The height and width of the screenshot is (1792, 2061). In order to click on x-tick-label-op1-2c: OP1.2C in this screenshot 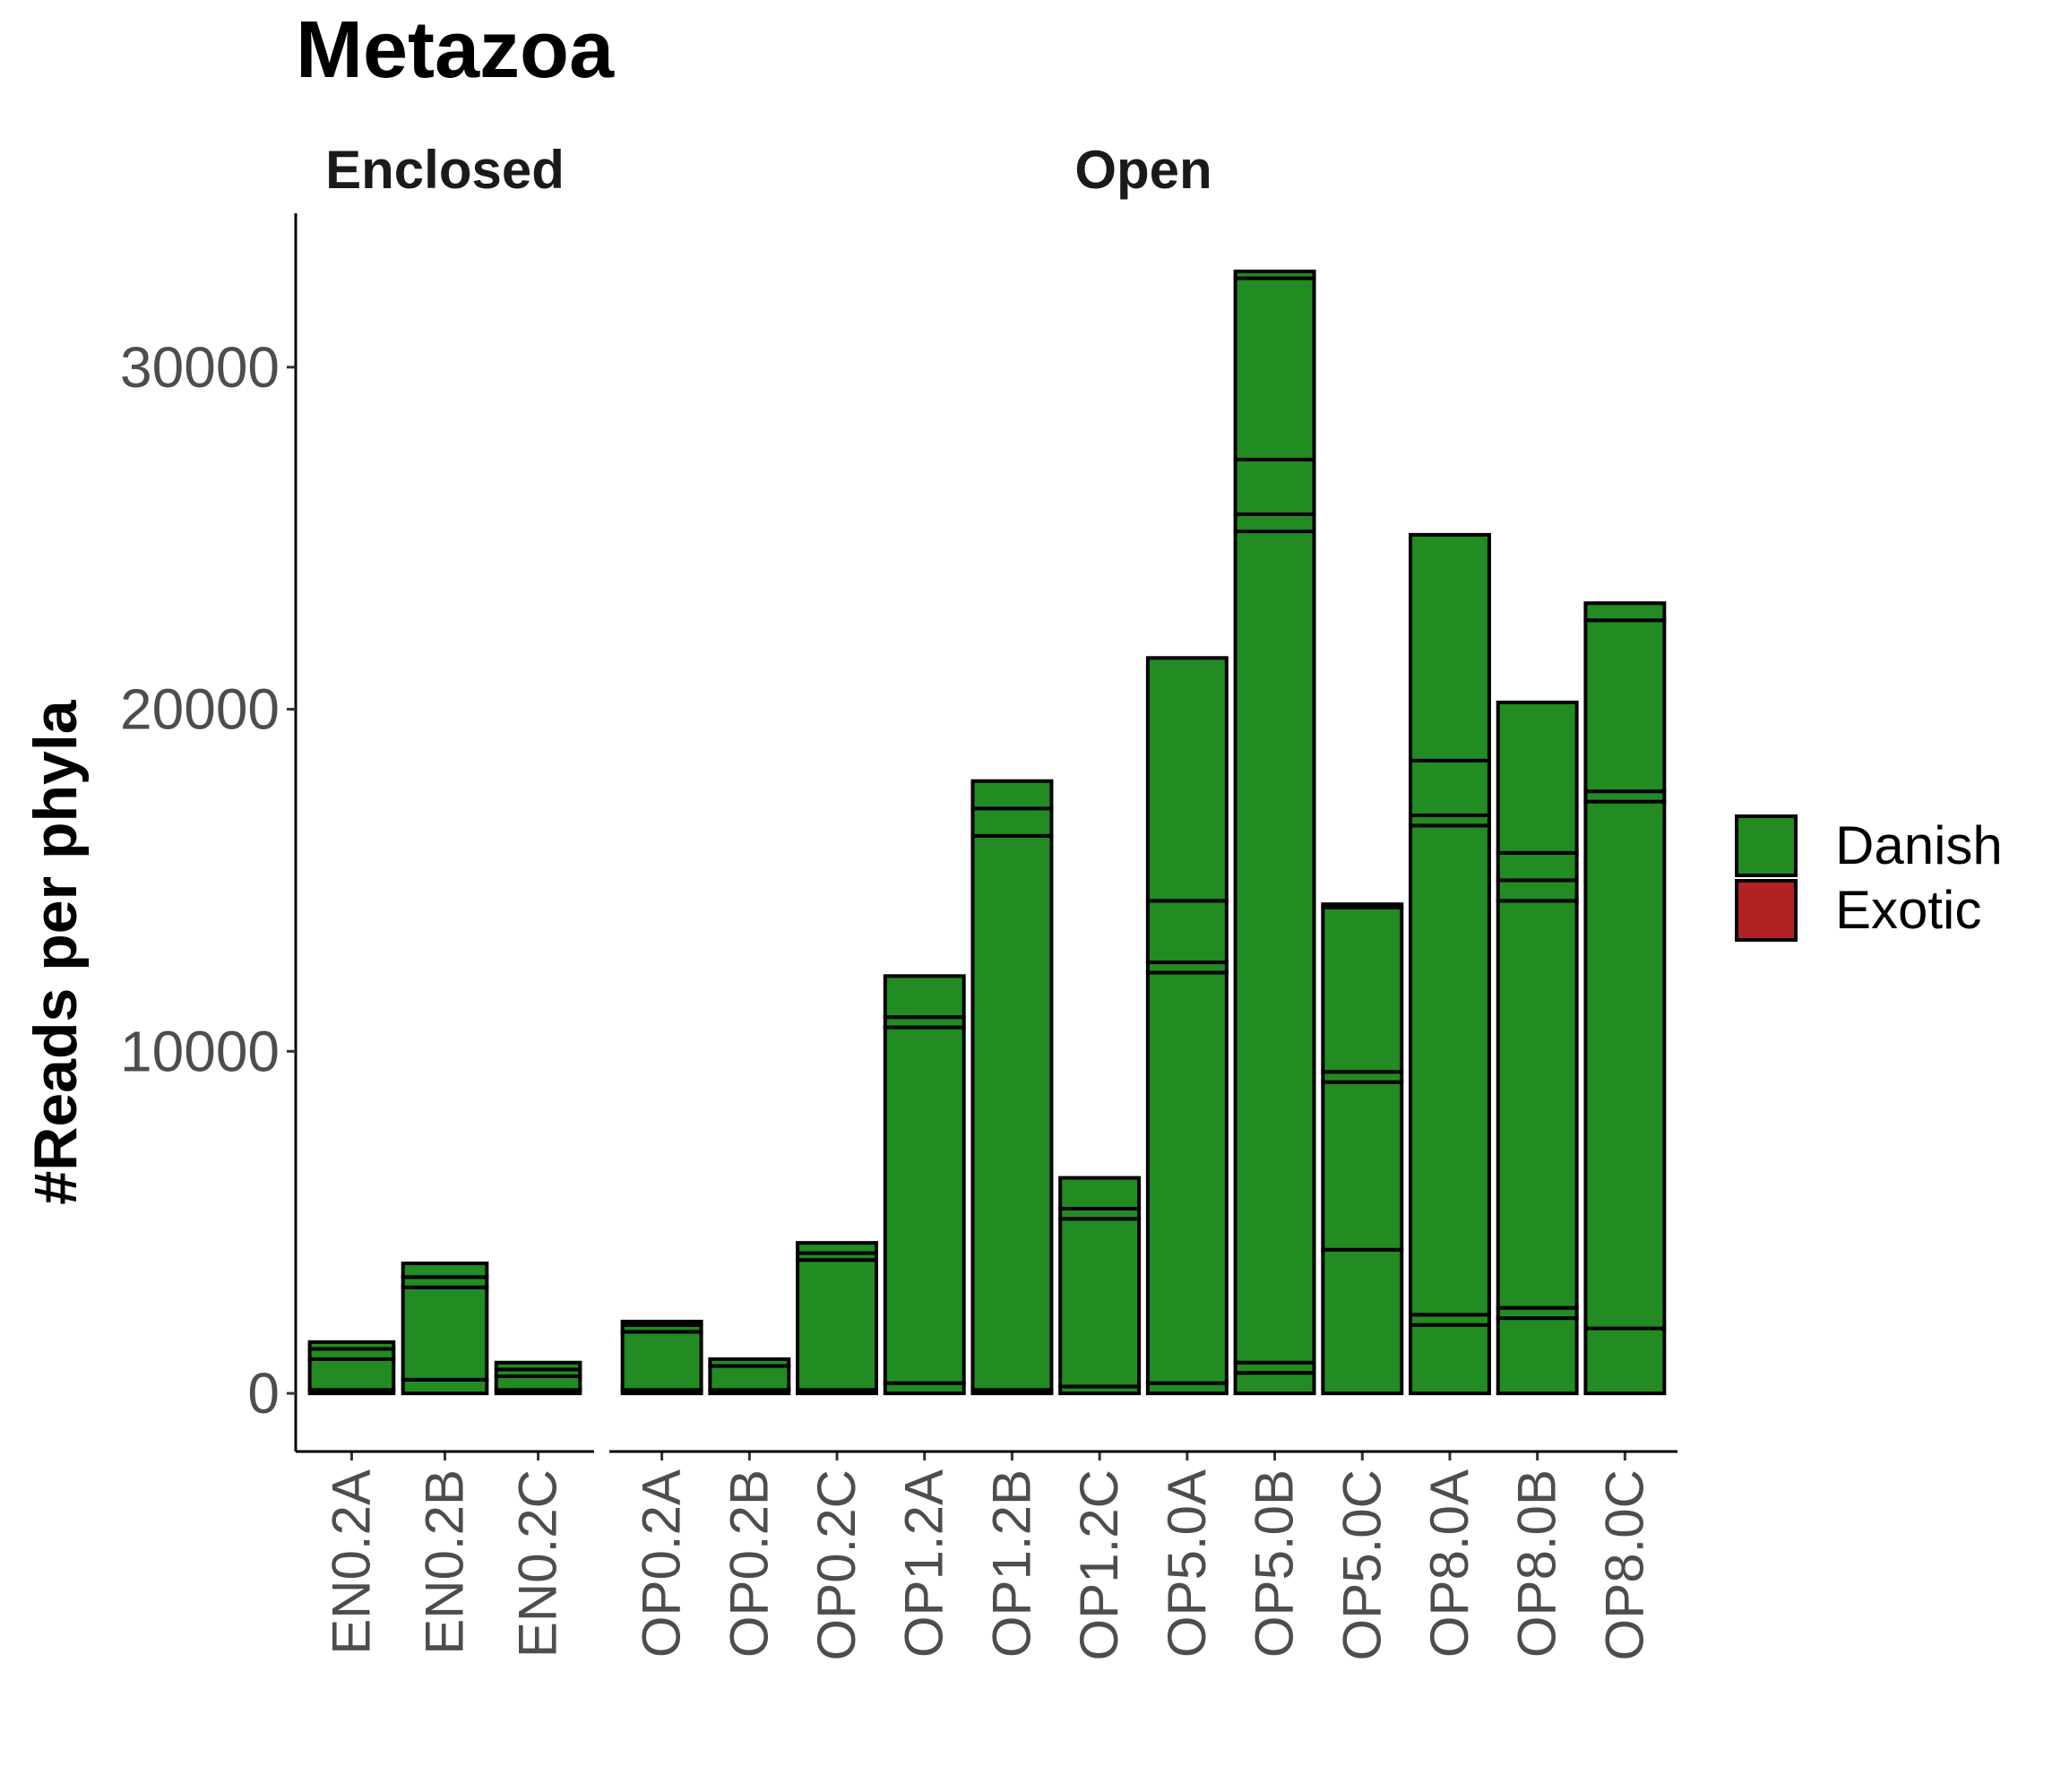, I will do `click(1099, 1564)`.